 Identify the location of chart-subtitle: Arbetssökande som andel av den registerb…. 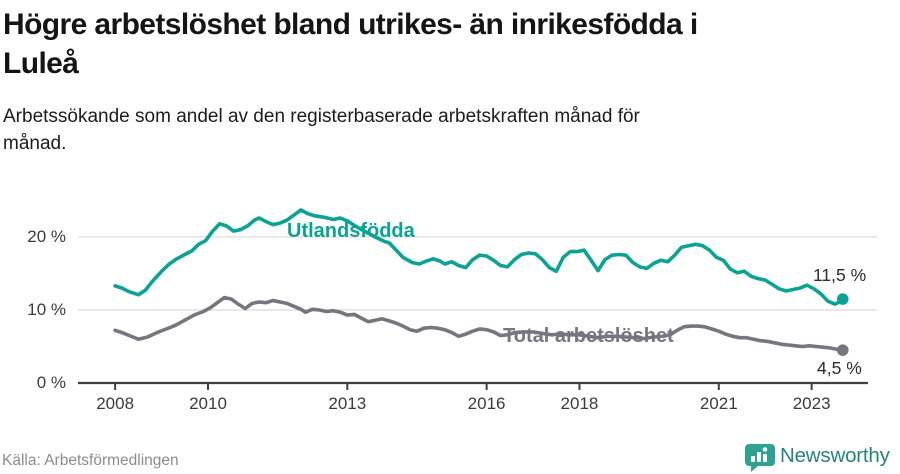
(321, 130).